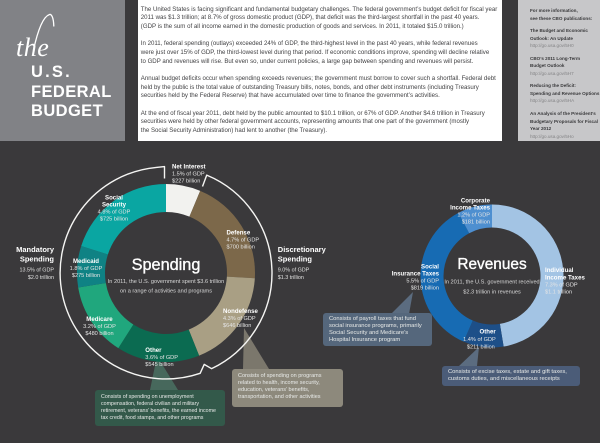 The height and width of the screenshot is (443, 600). What do you see at coordinates (416, 274) in the screenshot?
I see `svg-text: Insurance Taxes` at bounding box center [416, 274].